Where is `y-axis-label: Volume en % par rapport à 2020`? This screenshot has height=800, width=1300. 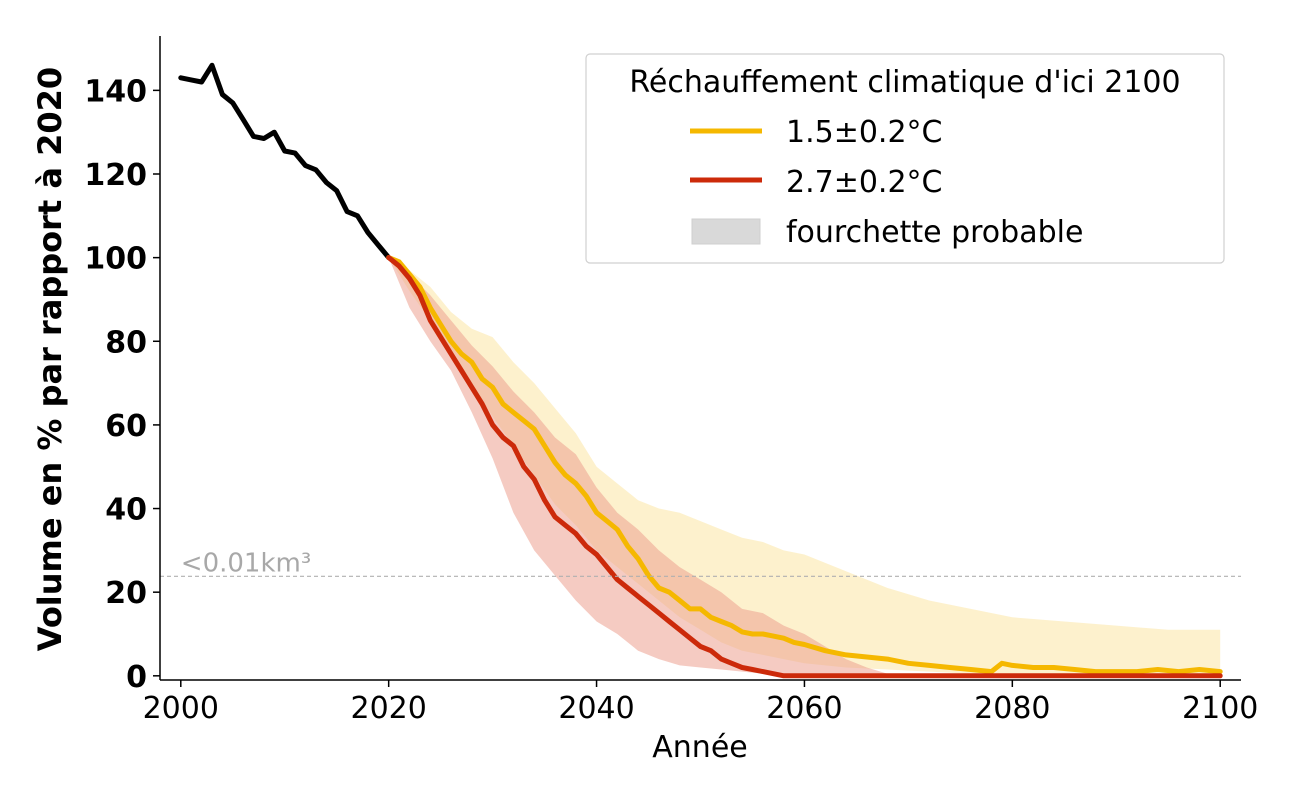
y-axis-label: Volume en % par rapport à 2020 is located at coordinates (50, 359).